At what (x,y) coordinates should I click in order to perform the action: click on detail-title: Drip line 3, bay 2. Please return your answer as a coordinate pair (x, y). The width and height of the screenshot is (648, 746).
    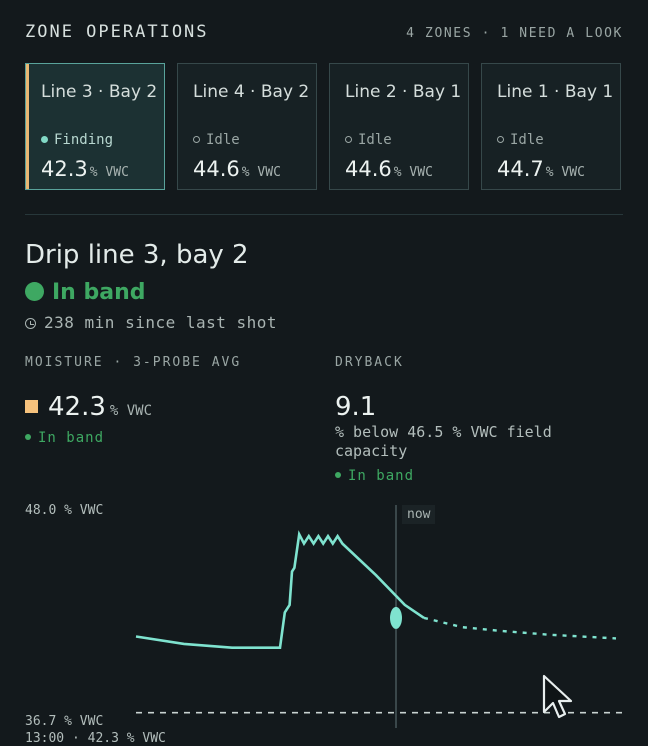
    Looking at the image, I should click on (137, 255).